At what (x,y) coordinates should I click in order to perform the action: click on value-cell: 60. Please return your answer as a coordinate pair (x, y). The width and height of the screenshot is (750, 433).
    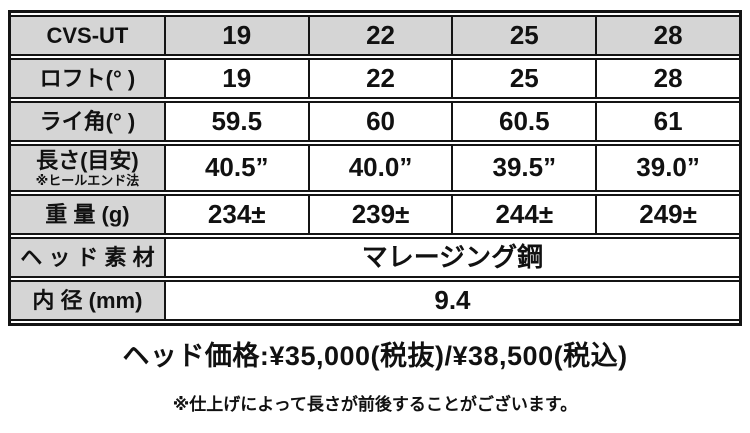
    Looking at the image, I should click on (379, 121).